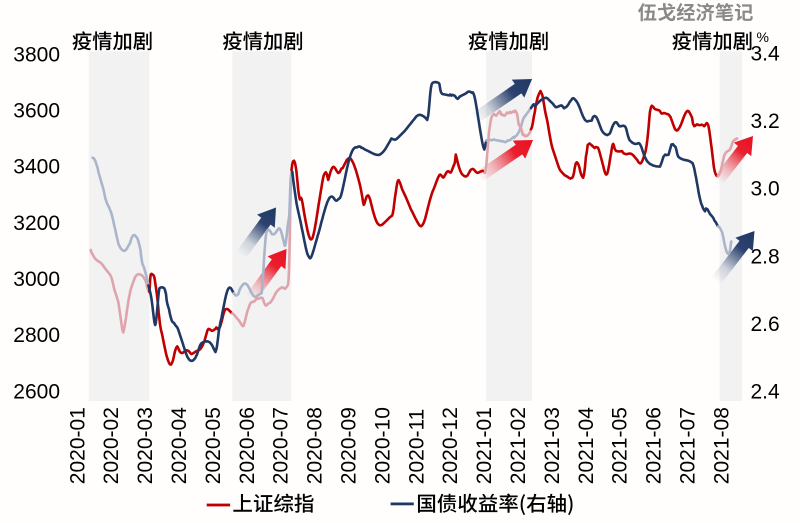 The width and height of the screenshot is (800, 523). I want to click on svg-text: 2020-05, so click(213, 445).